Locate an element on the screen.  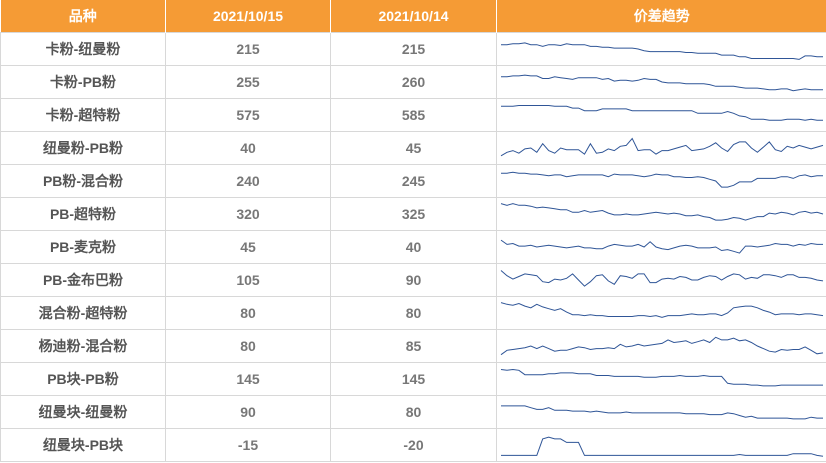
variety-cell: 卡粉-超特粉 is located at coordinates (83, 115).